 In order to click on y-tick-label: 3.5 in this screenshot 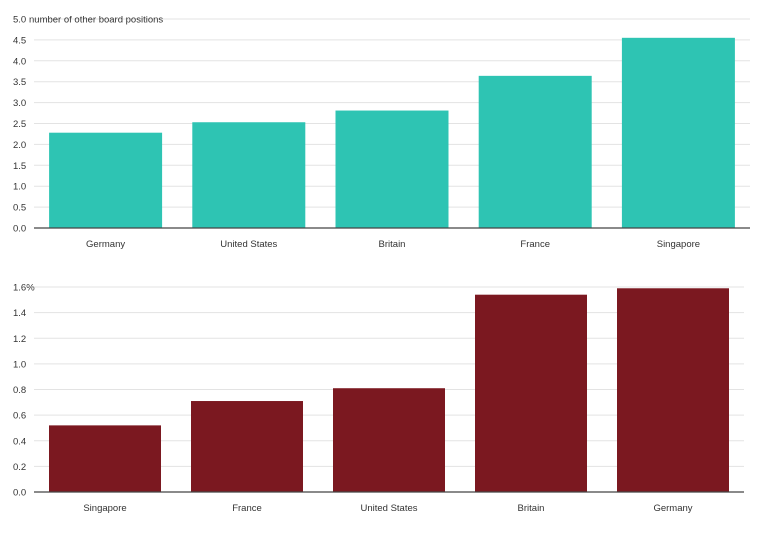, I will do `click(19, 82)`.